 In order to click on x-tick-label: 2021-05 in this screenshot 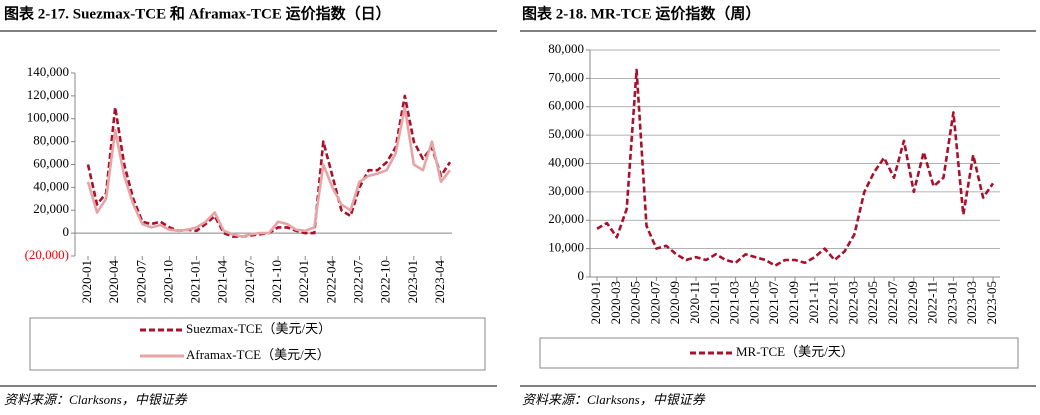, I will do `click(753, 302)`.